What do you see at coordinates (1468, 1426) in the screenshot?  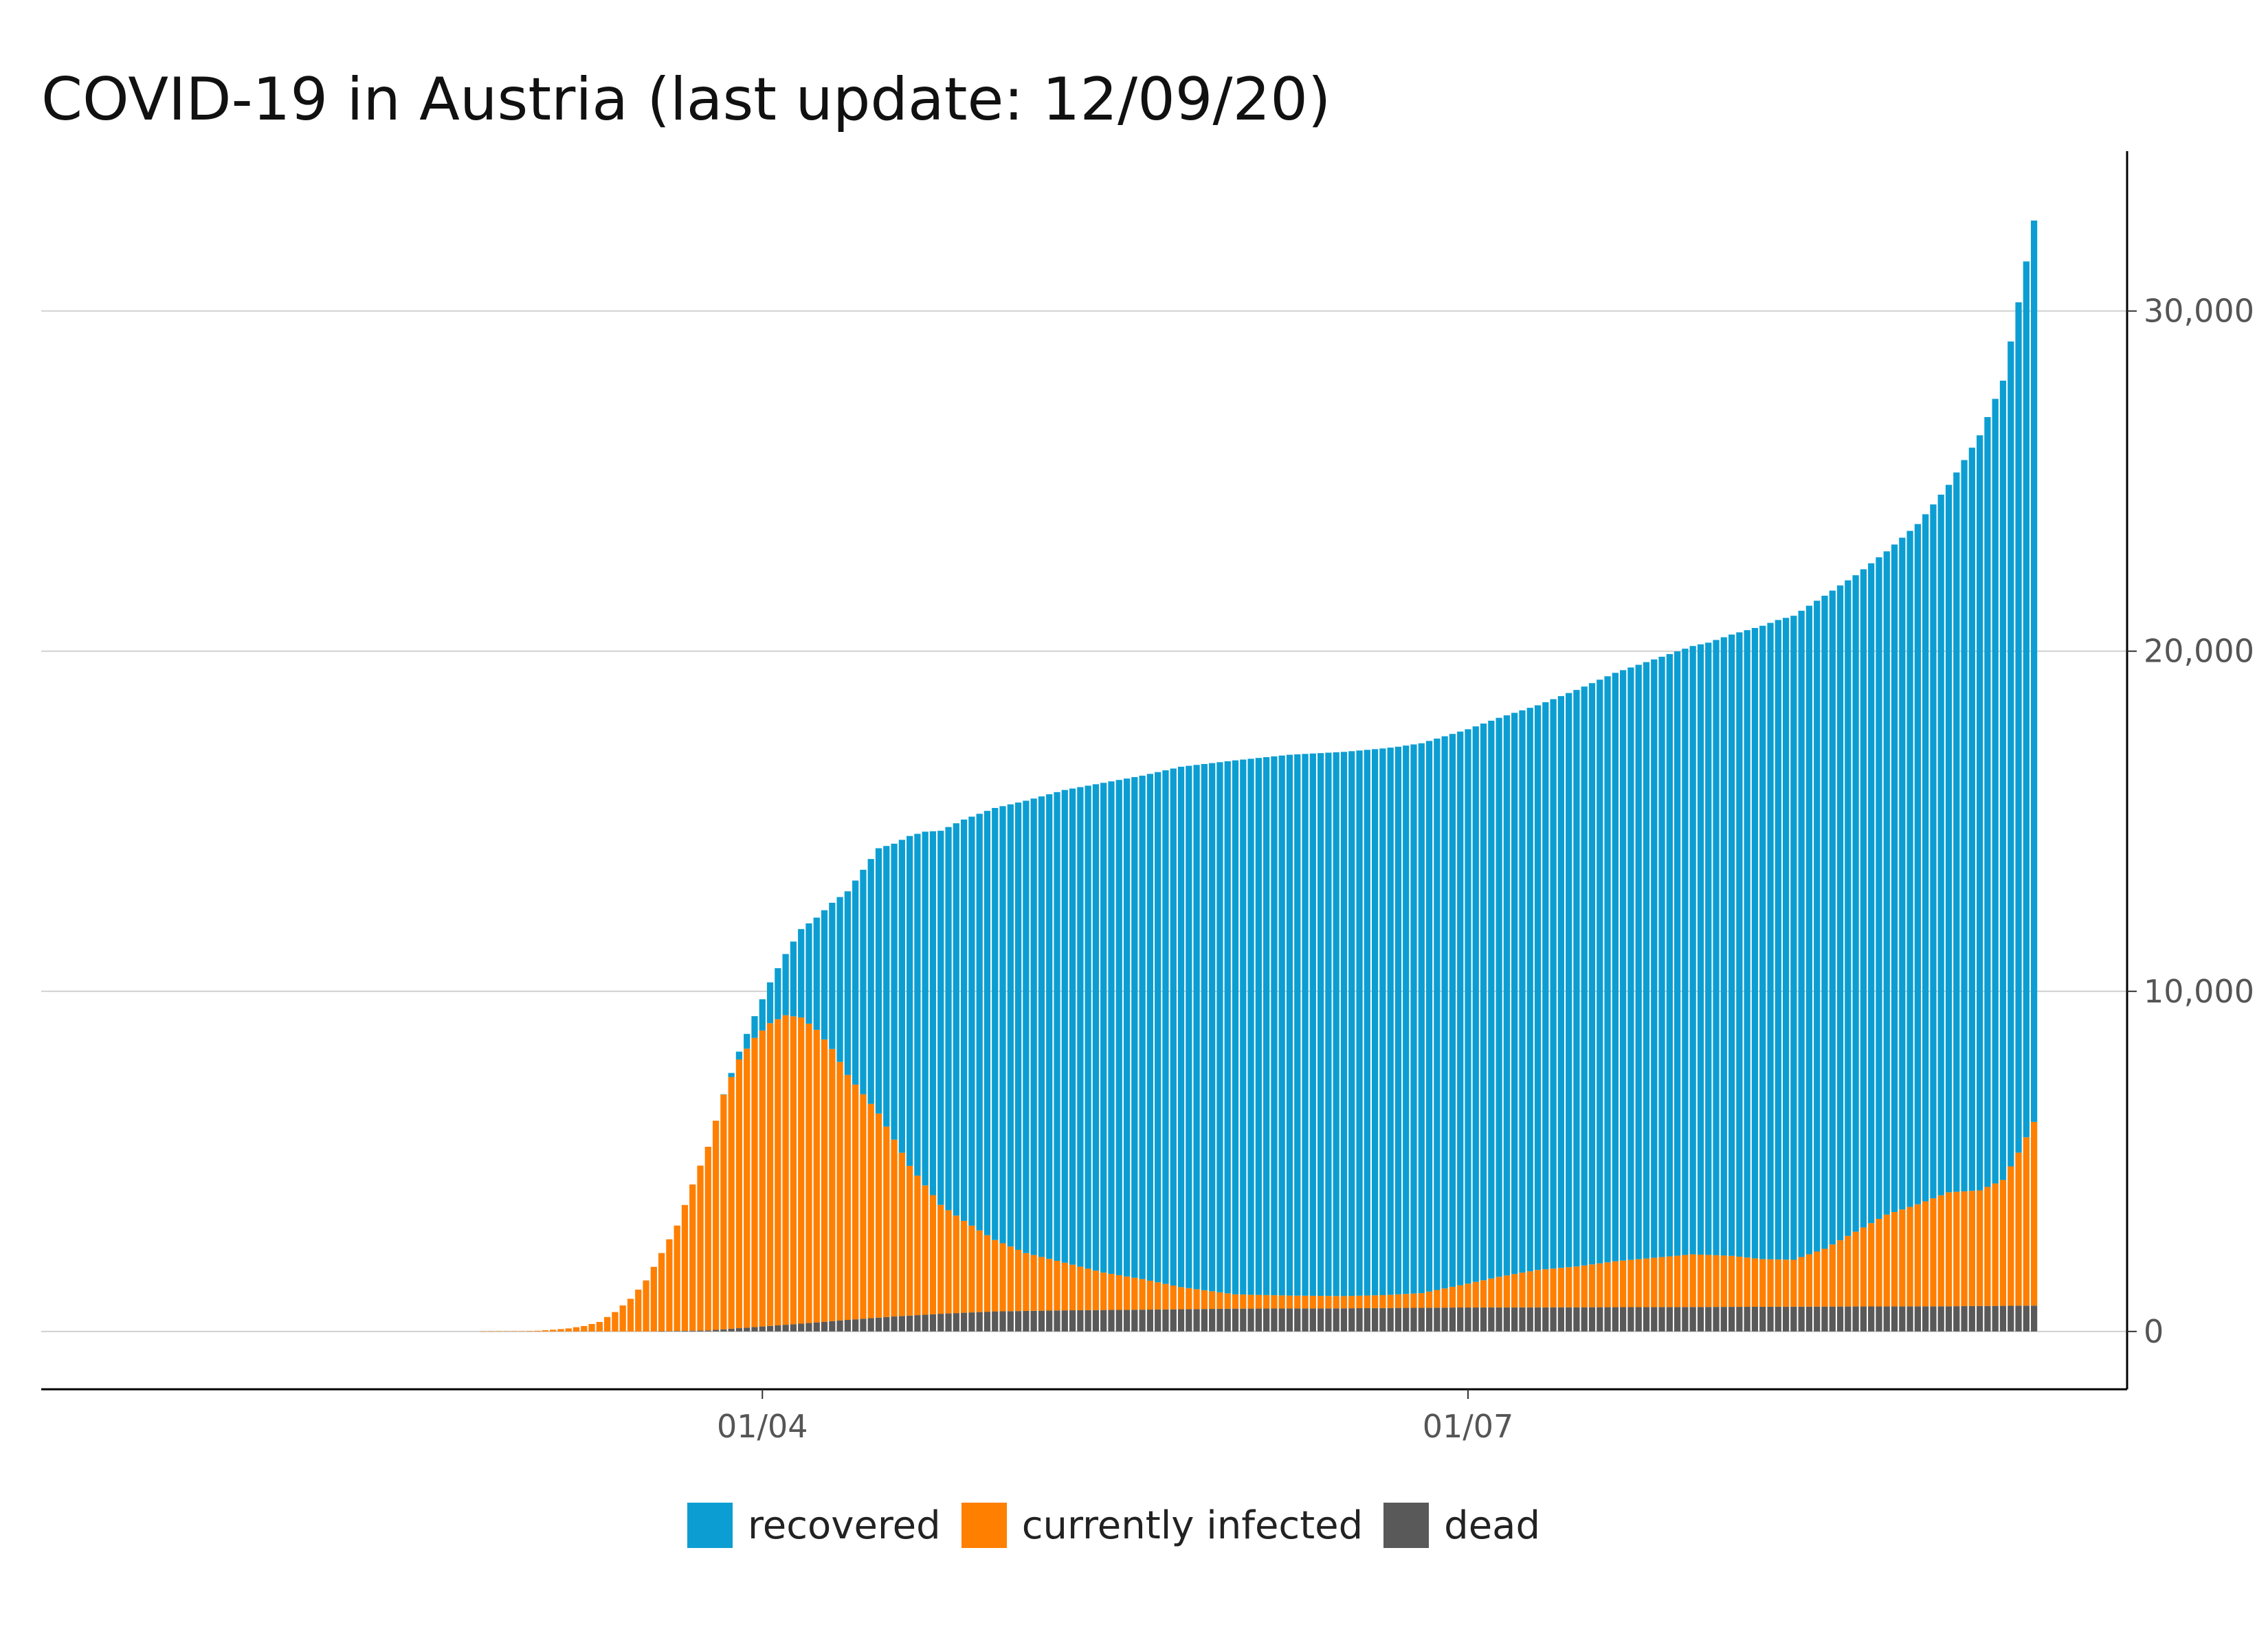 I see `x-tick-label: 01/07` at bounding box center [1468, 1426].